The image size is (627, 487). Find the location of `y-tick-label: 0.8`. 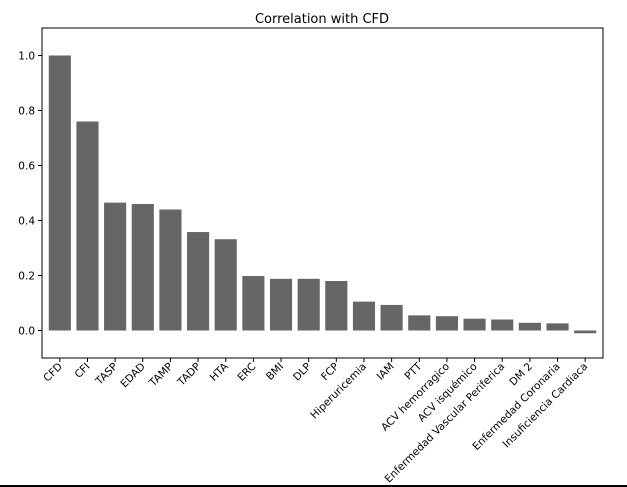

y-tick-label: 0.8 is located at coordinates (26, 112).